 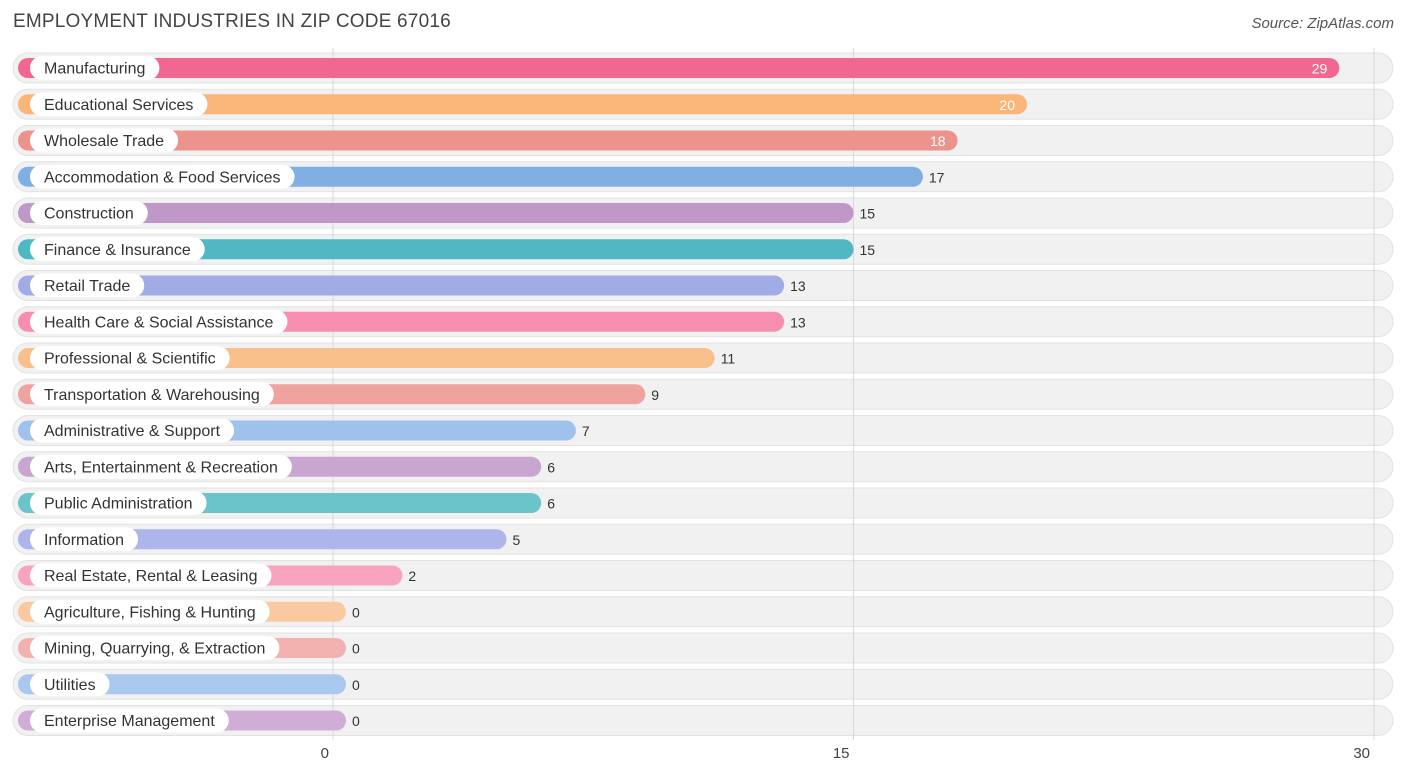 I want to click on category-label: Public Administration, so click(x=118, y=504).